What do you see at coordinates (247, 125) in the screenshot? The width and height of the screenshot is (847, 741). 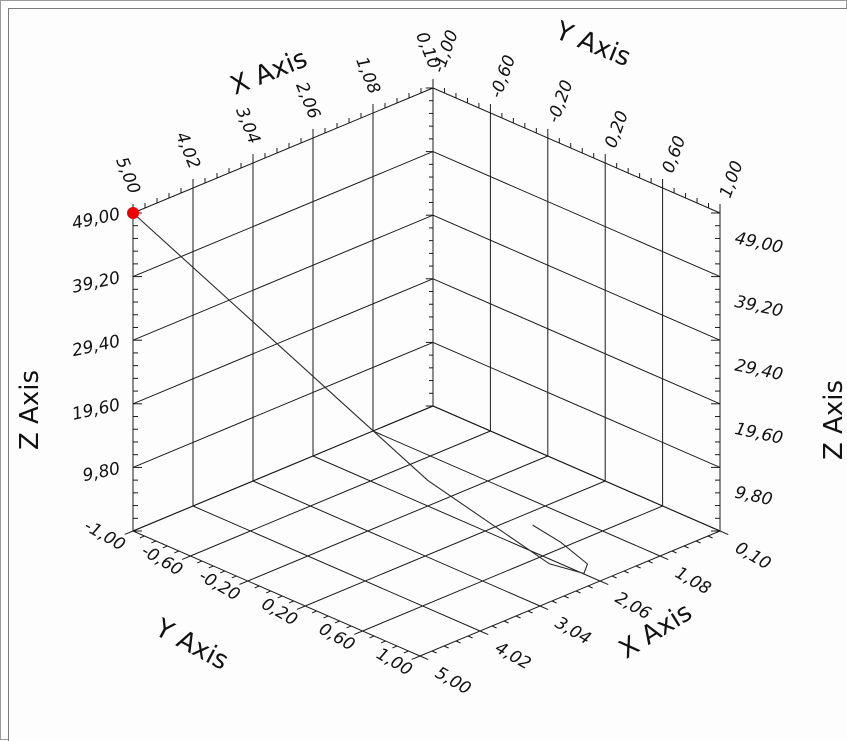 I see `x-tick-label-top: 3,04` at bounding box center [247, 125].